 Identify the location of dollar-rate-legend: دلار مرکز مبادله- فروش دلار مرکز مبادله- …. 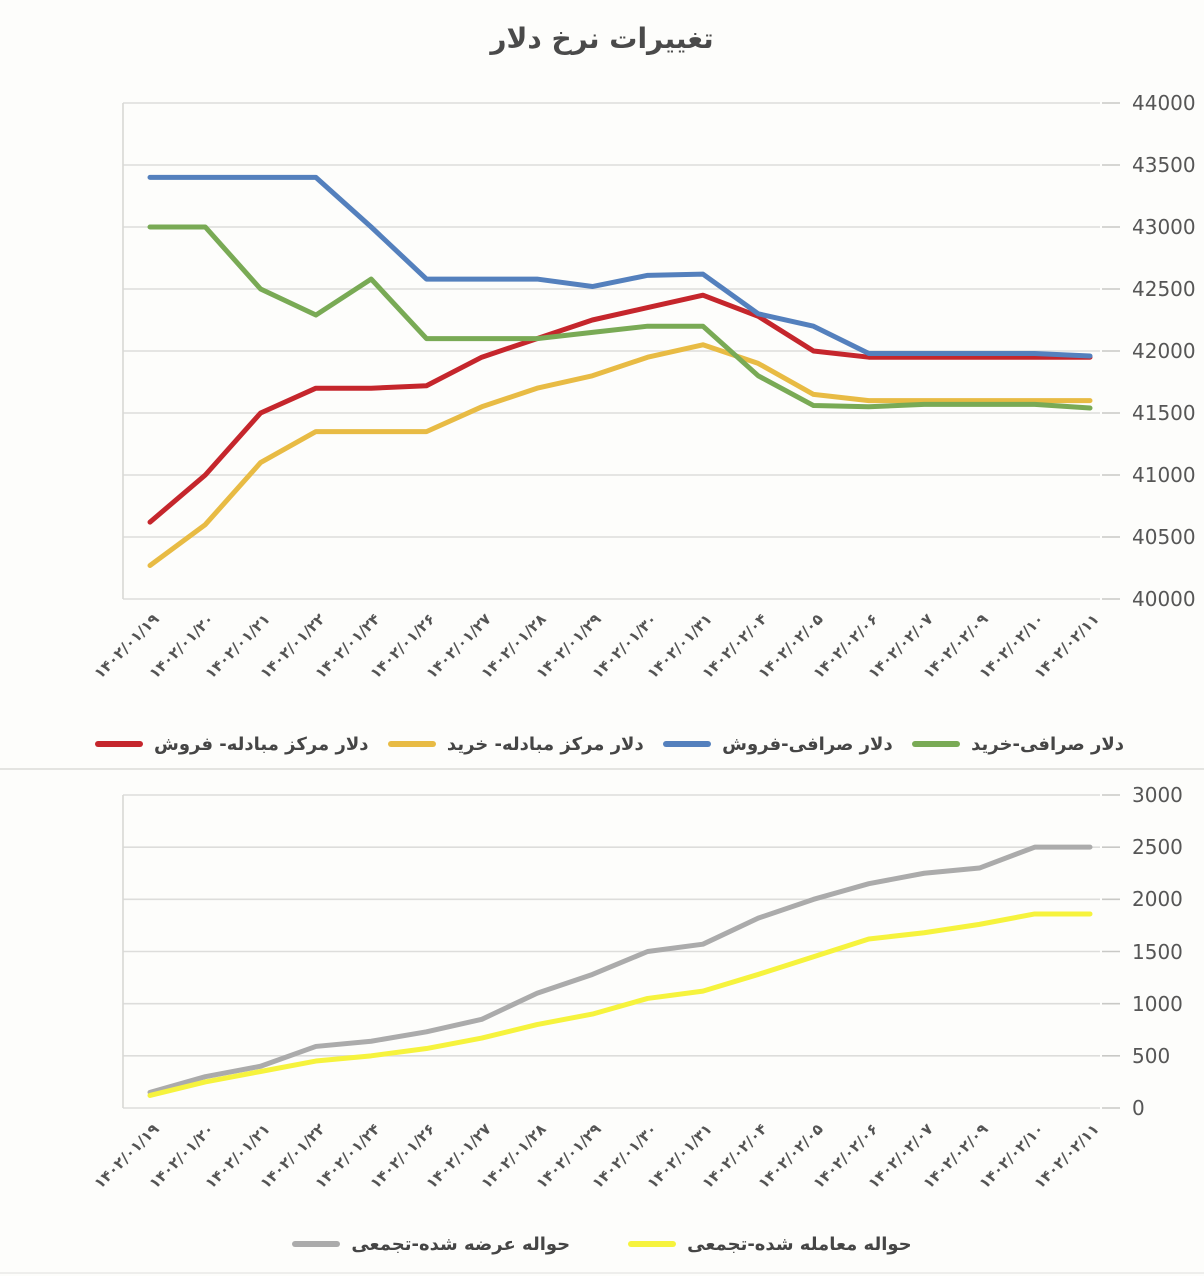
(609, 744).